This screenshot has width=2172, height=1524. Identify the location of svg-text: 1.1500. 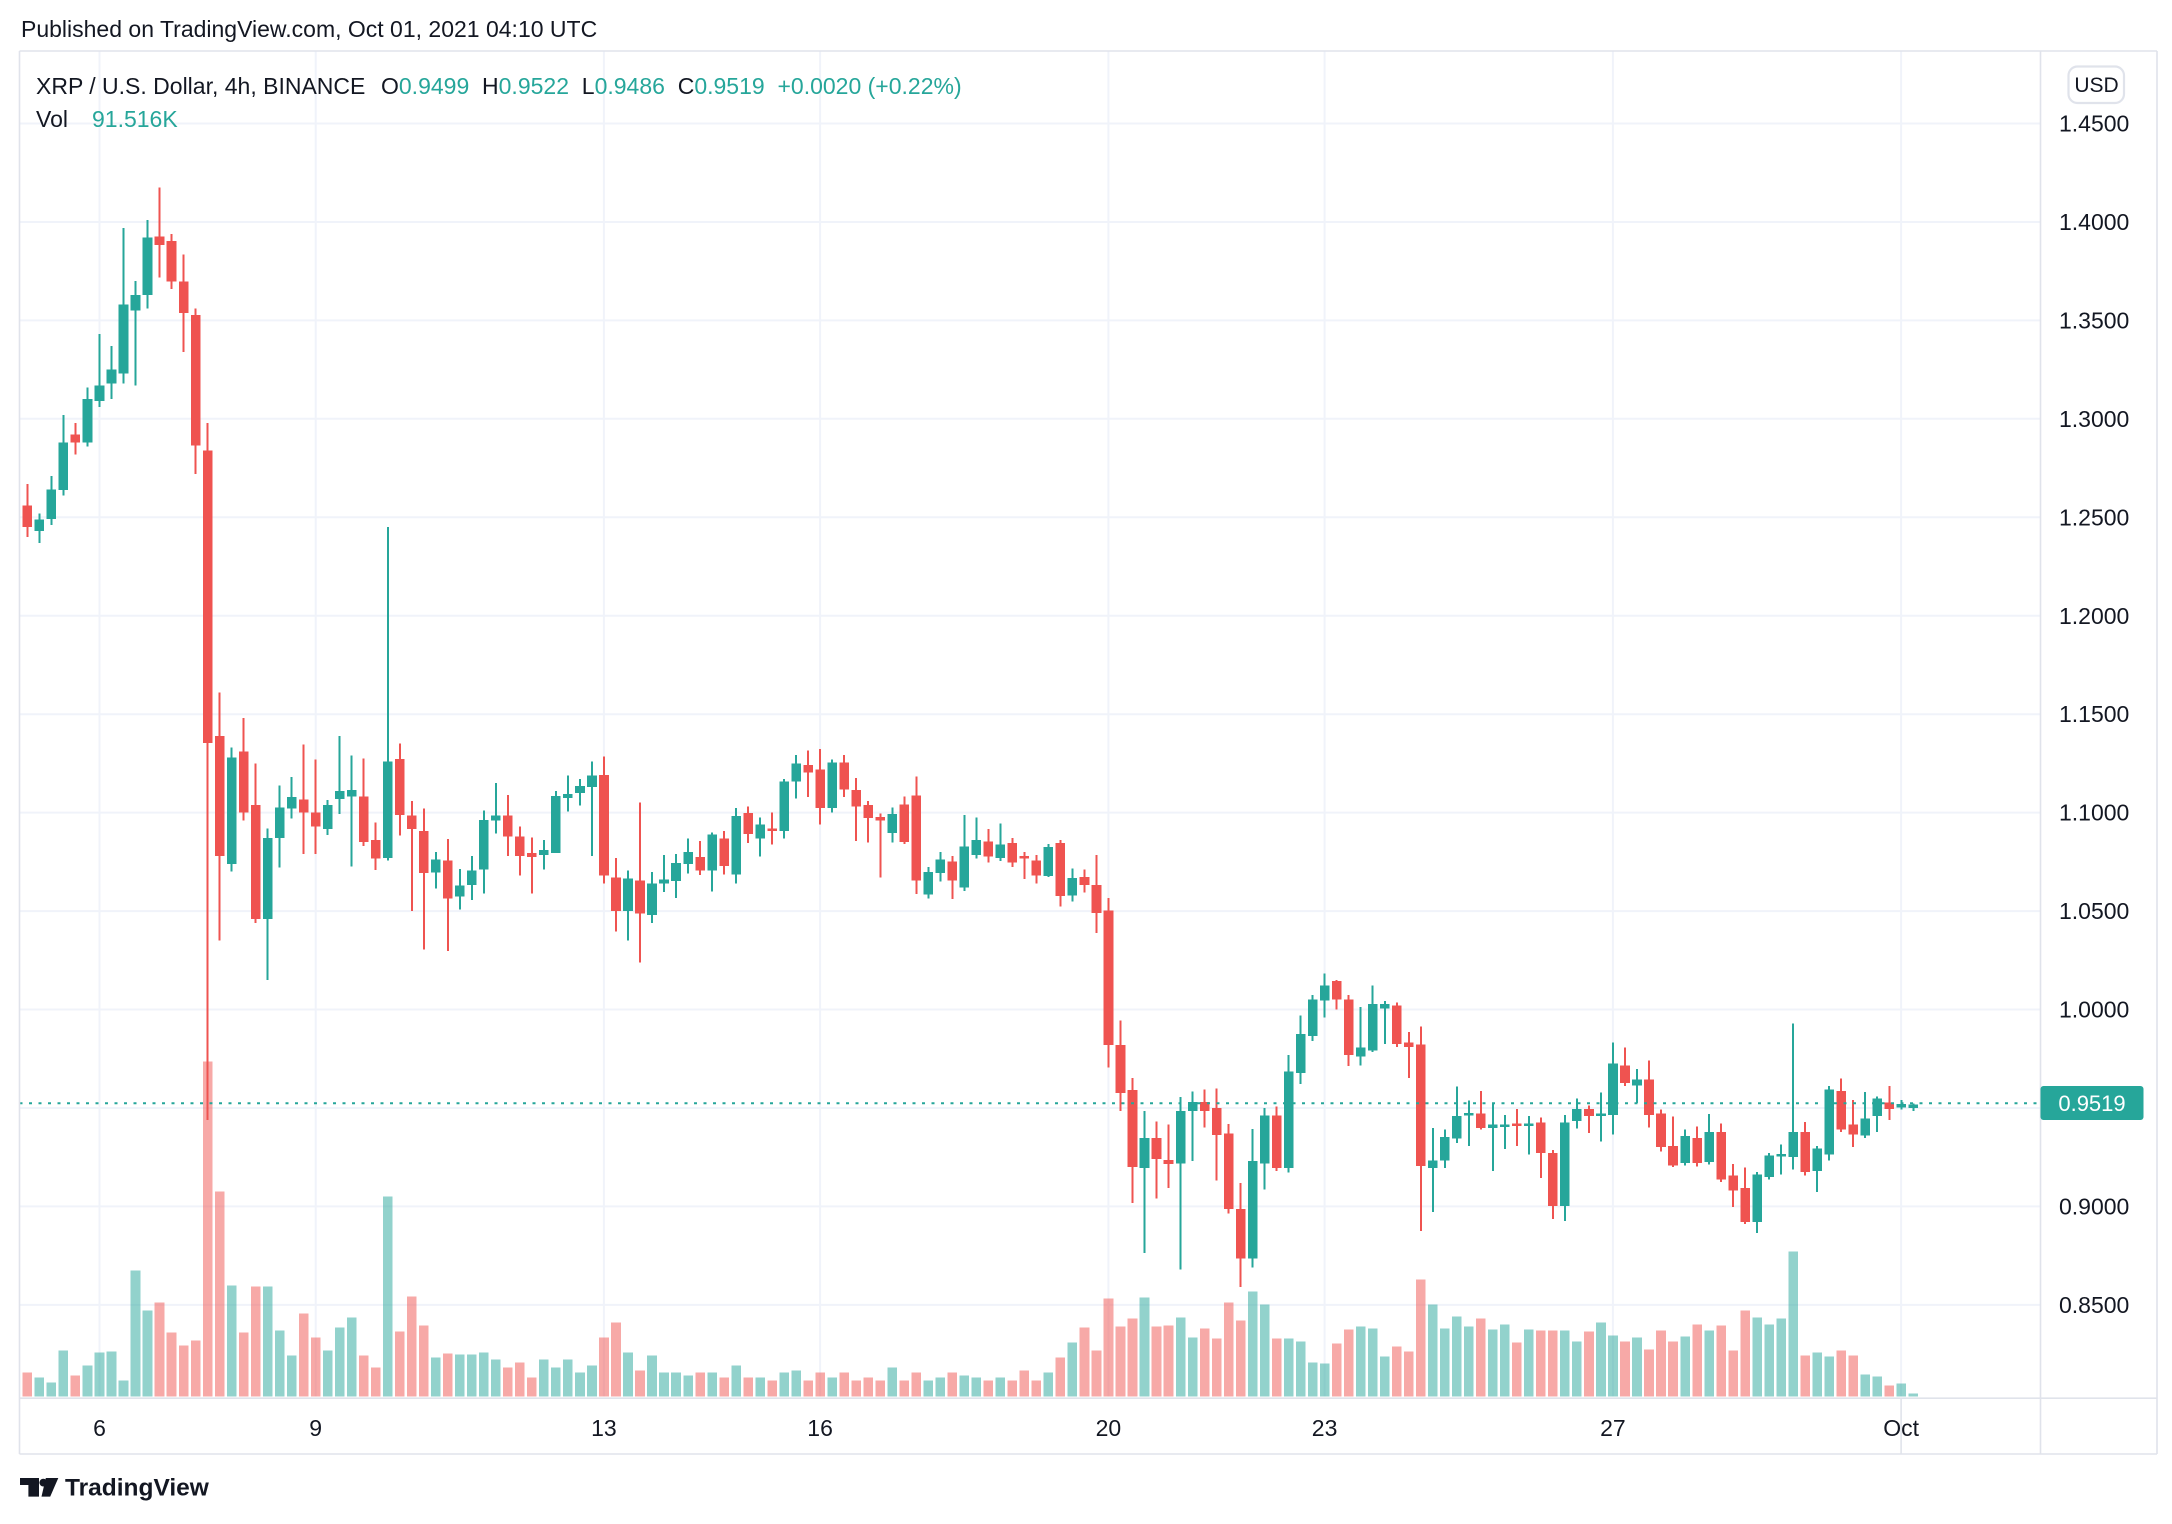
(2094, 714).